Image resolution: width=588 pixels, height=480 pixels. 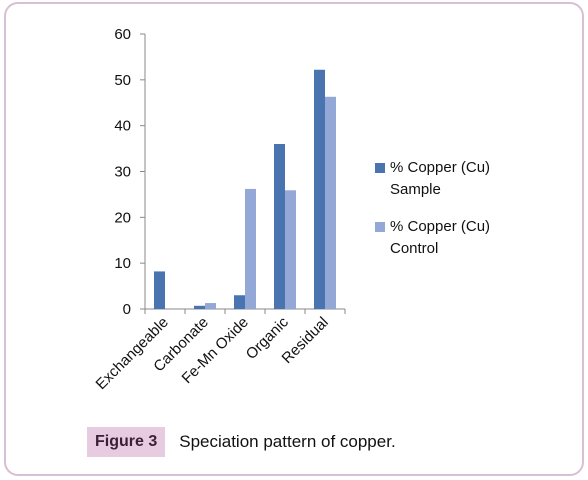 What do you see at coordinates (159, 290) in the screenshot?
I see `bar-sample-exchangeable` at bounding box center [159, 290].